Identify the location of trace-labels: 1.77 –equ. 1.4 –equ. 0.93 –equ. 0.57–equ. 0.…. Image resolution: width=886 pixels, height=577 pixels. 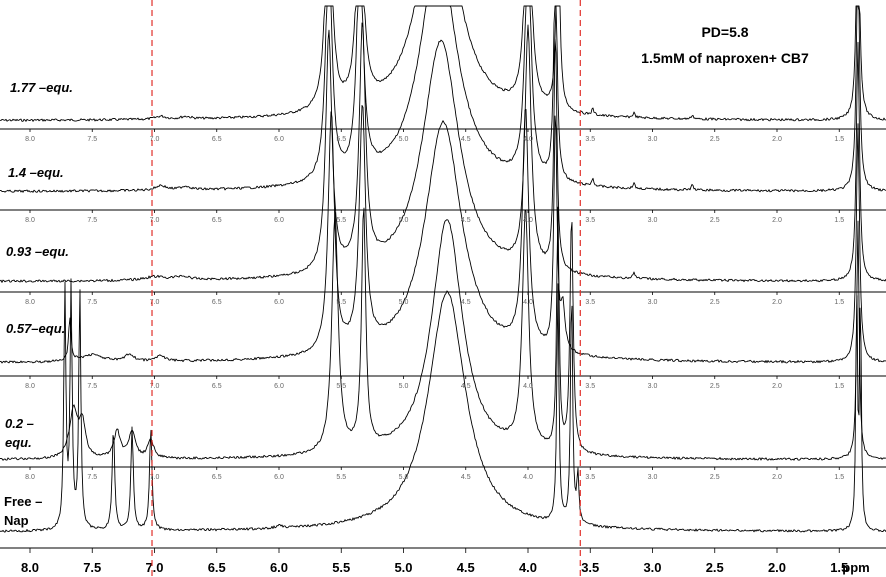
(38, 304).